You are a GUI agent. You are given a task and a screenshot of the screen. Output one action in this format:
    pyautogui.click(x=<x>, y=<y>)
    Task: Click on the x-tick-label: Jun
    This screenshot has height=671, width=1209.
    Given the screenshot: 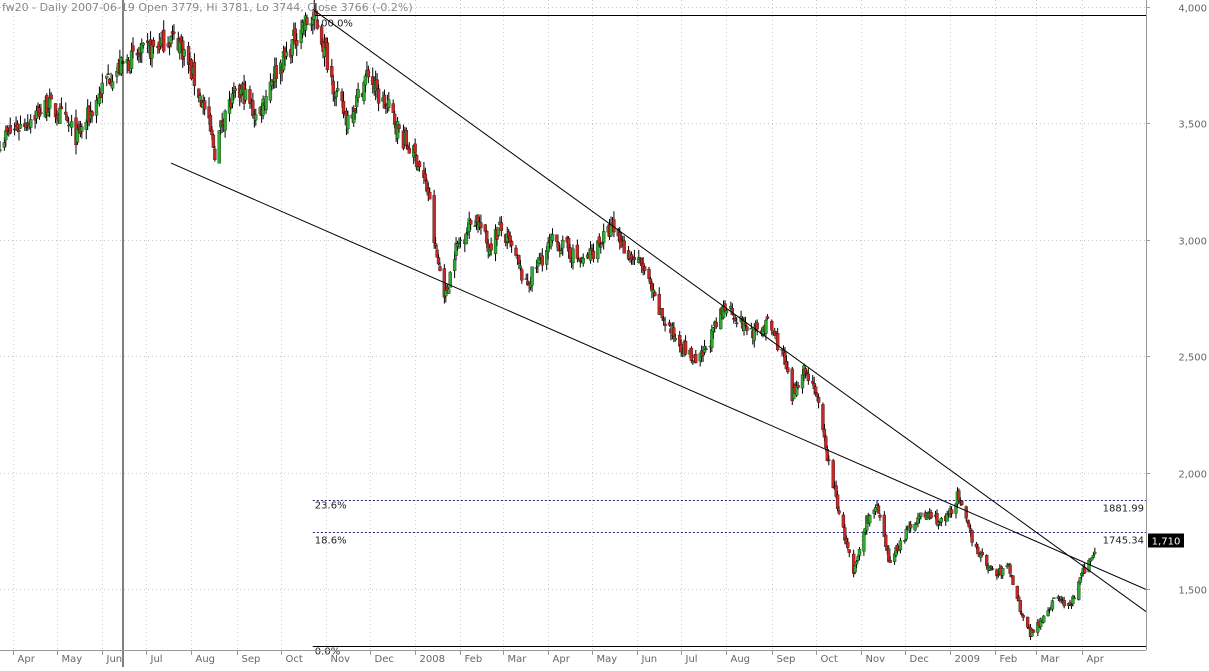 What is the action you would take?
    pyautogui.click(x=114, y=659)
    